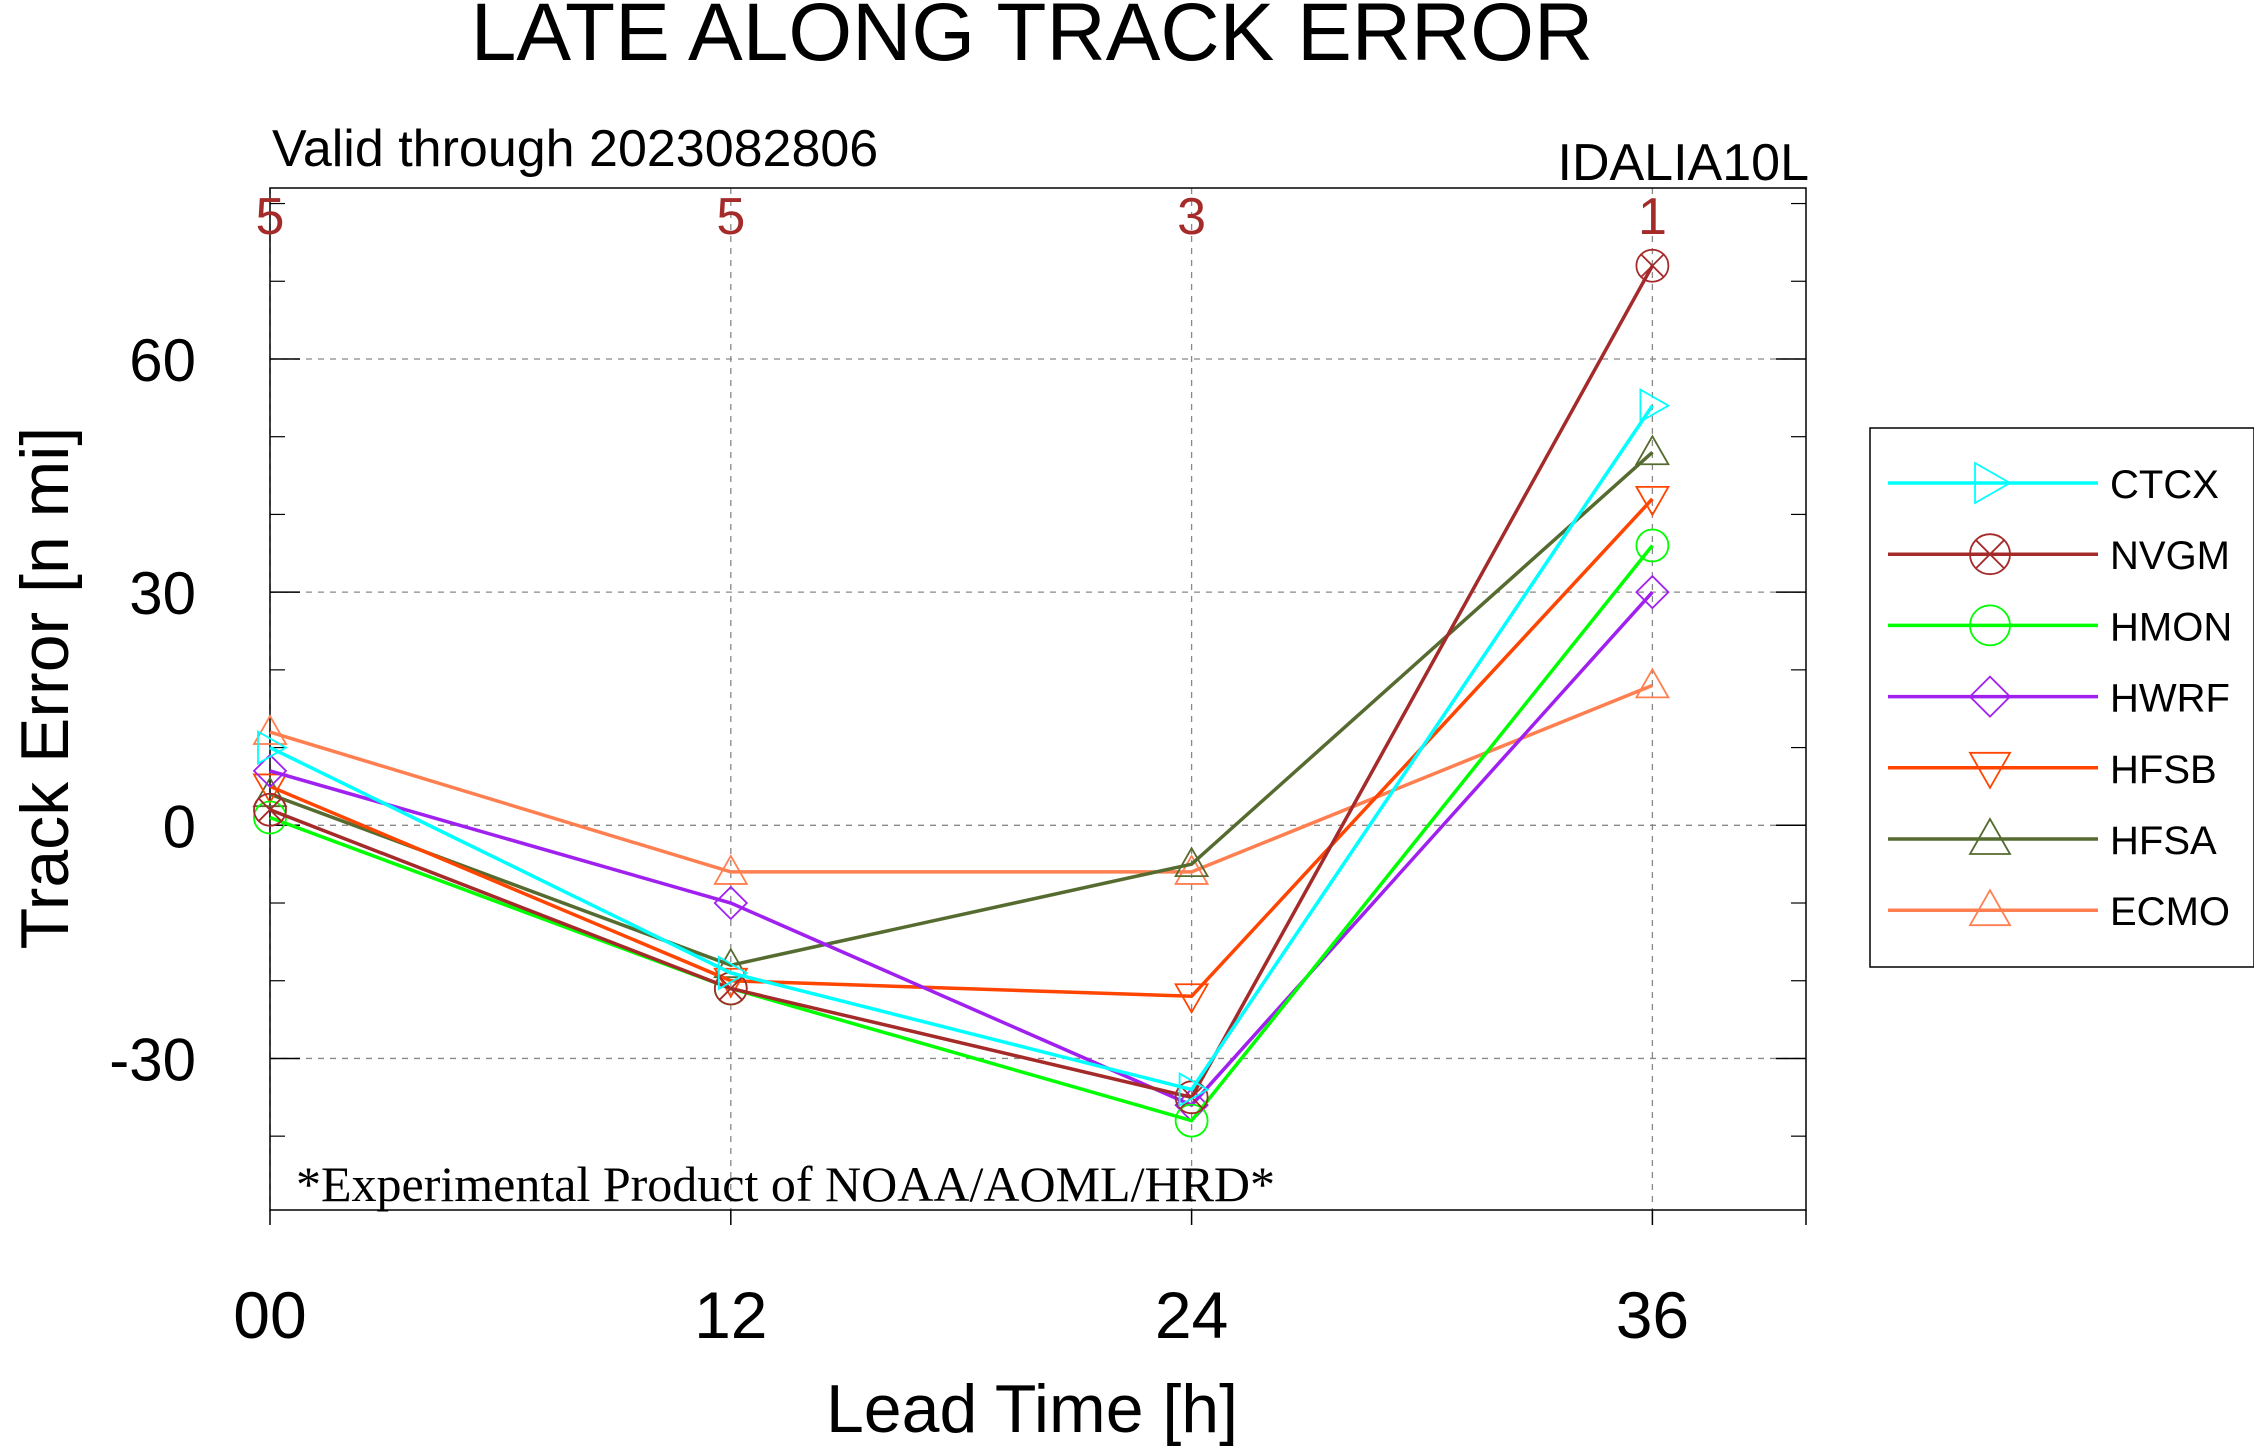 The width and height of the screenshot is (2254, 1447). What do you see at coordinates (961, 778) in the screenshot?
I see `series-line-ecmo` at bounding box center [961, 778].